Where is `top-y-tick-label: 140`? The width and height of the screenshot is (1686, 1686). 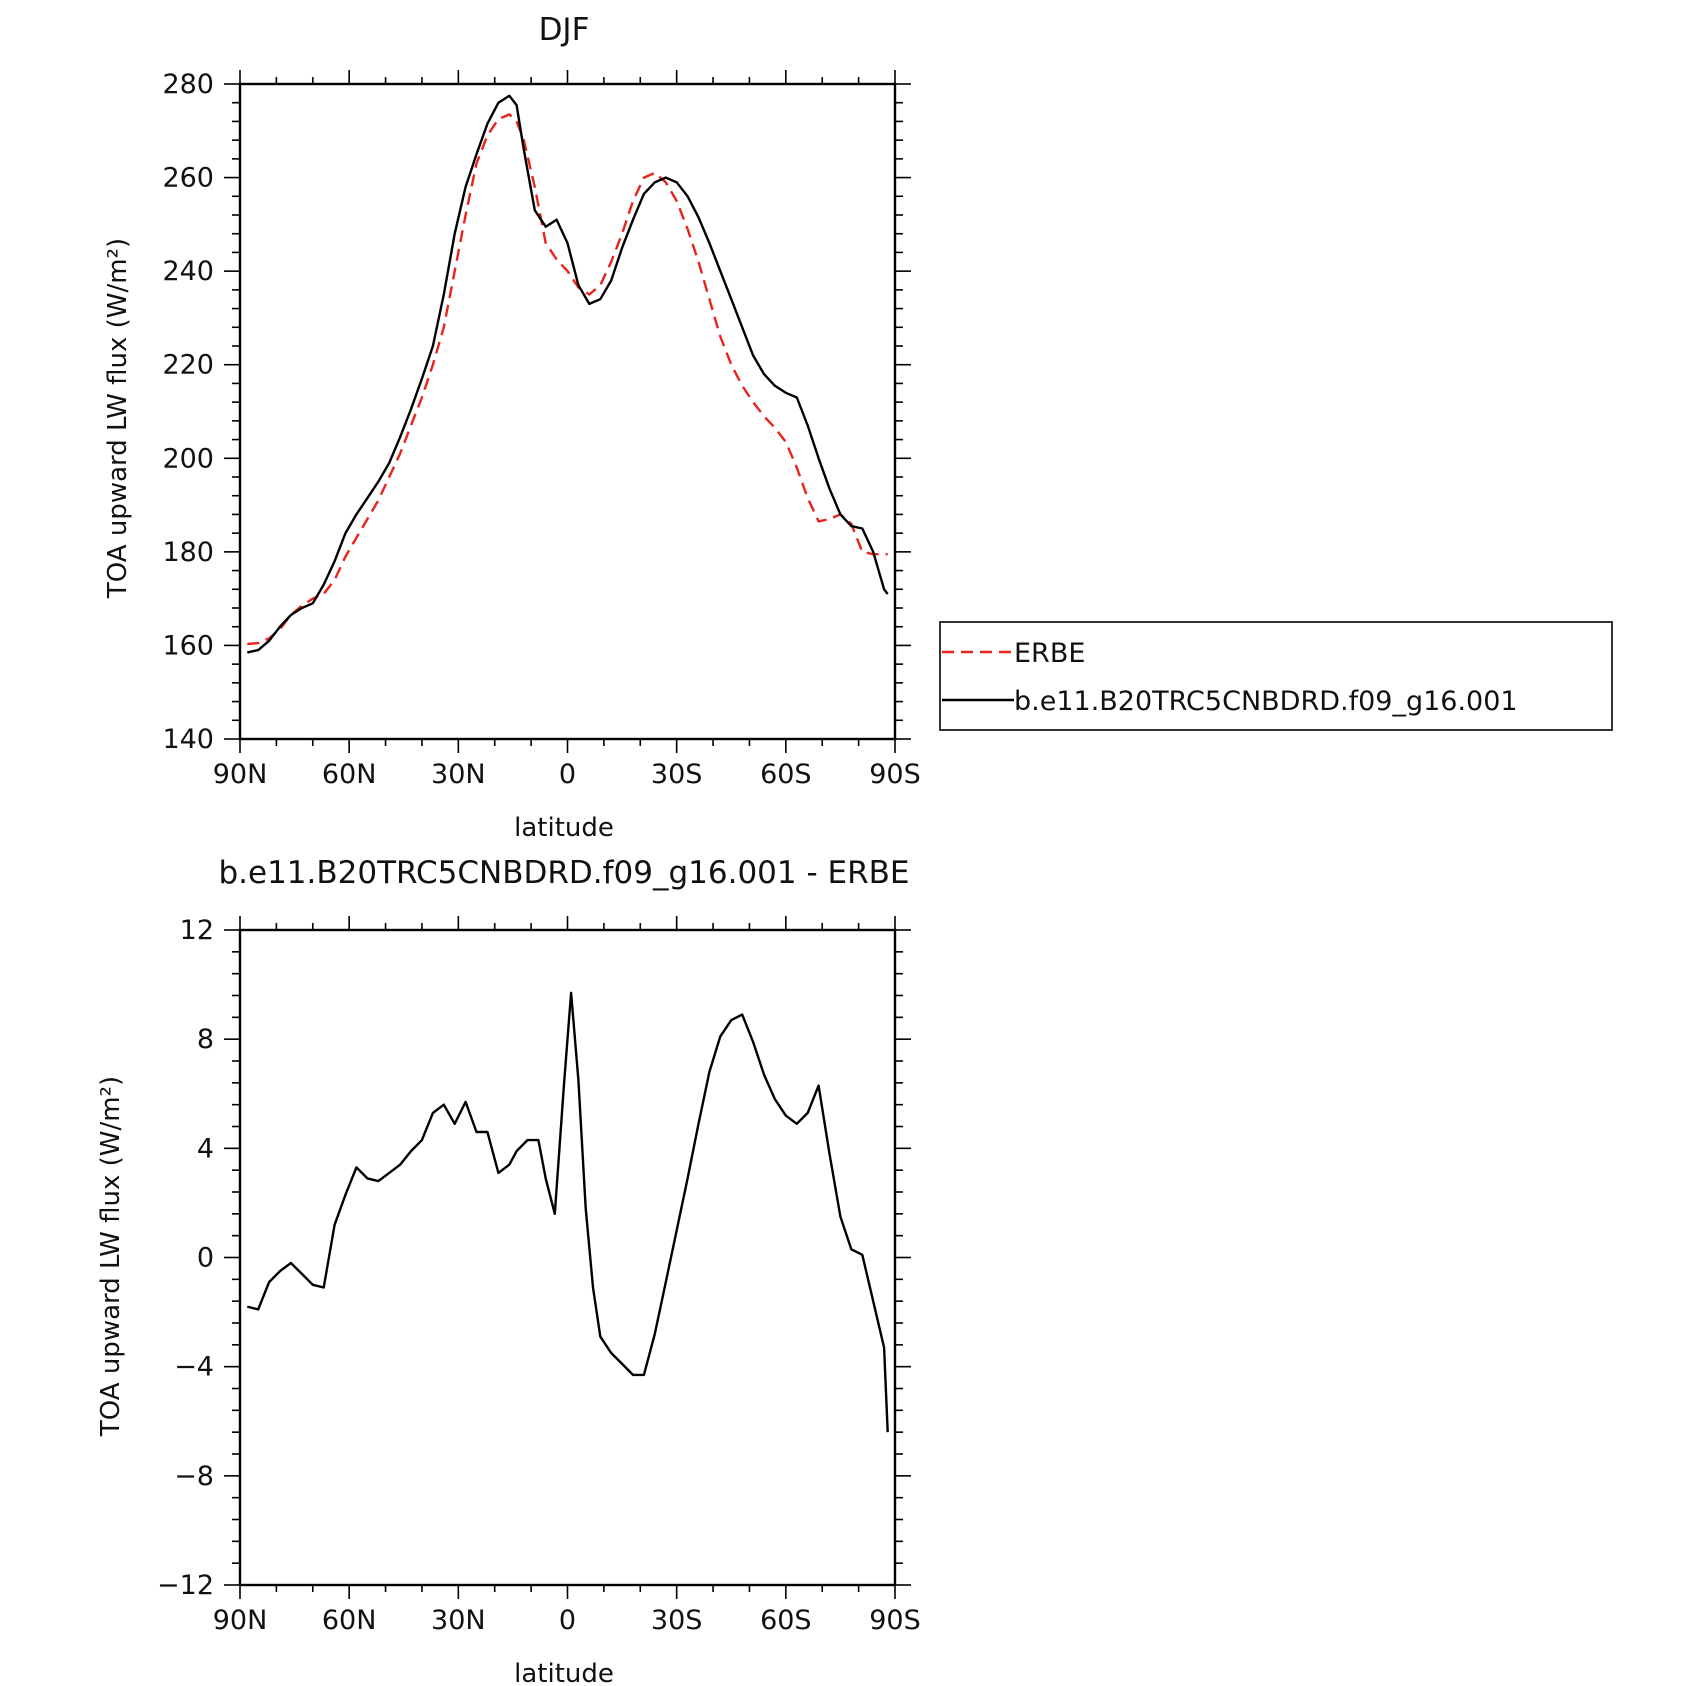 top-y-tick-label: 140 is located at coordinates (188, 739).